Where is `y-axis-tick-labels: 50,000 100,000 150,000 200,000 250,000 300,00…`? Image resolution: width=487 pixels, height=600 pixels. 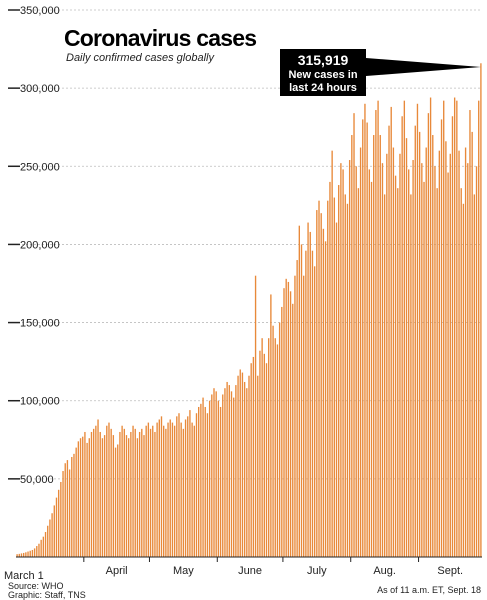 y-axis-tick-labels: 50,000 100,000 150,000 200,000 250,000 300,00… is located at coordinates (34, 245).